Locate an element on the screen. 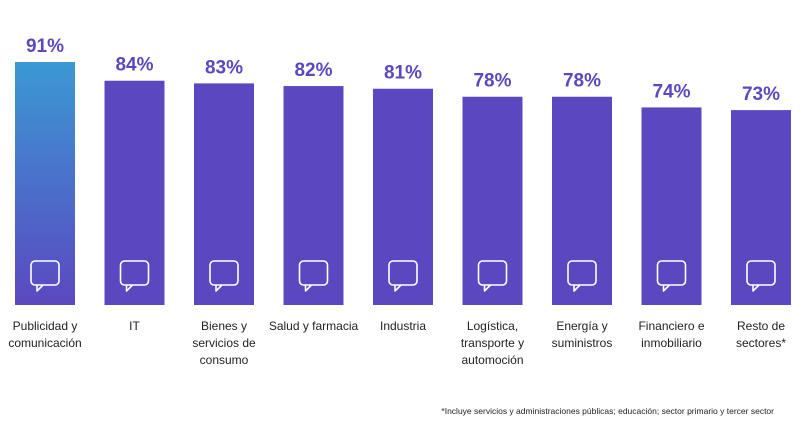 The width and height of the screenshot is (806, 425). value-label: 74% is located at coordinates (671, 91).